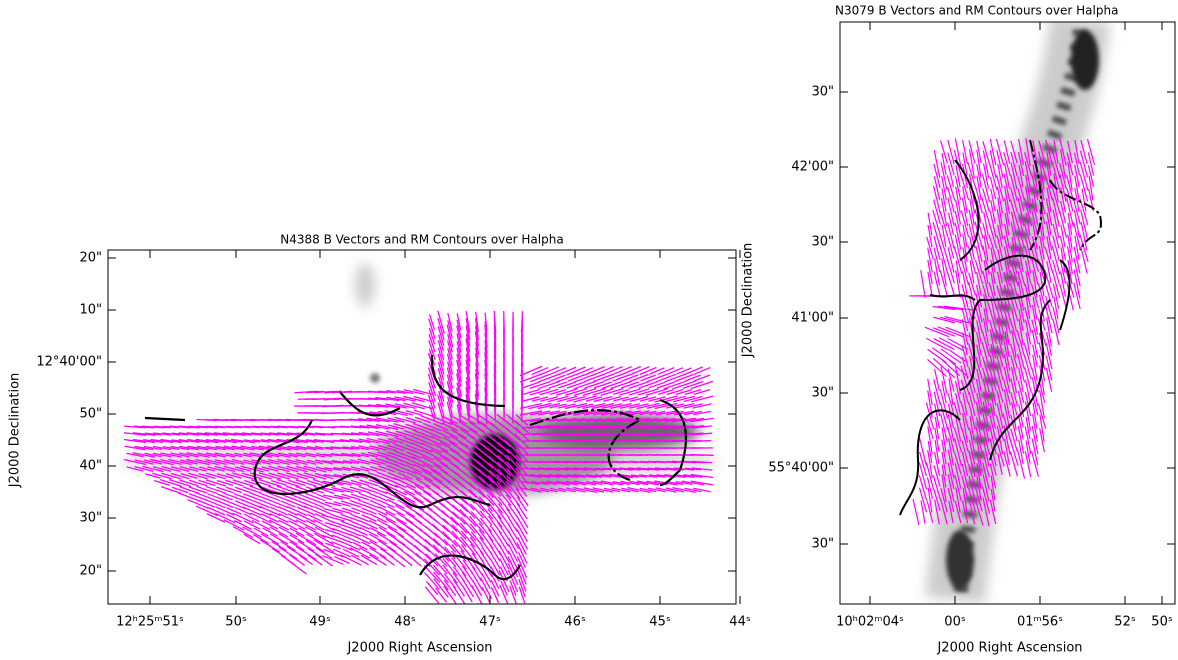 This screenshot has height=660, width=1178. What do you see at coordinates (1000, 327) in the screenshot?
I see `rm-contours` at bounding box center [1000, 327].